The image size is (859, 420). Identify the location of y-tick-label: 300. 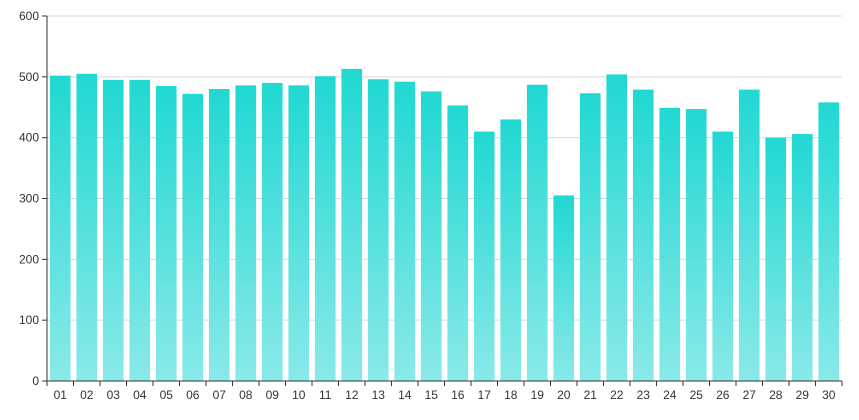
(29, 199).